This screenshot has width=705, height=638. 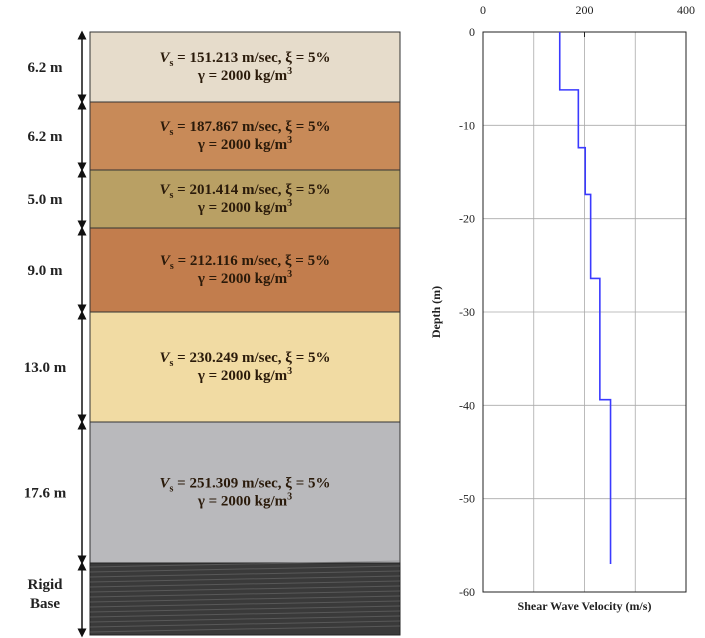 I want to click on x-tick-label: 400, so click(x=686, y=10).